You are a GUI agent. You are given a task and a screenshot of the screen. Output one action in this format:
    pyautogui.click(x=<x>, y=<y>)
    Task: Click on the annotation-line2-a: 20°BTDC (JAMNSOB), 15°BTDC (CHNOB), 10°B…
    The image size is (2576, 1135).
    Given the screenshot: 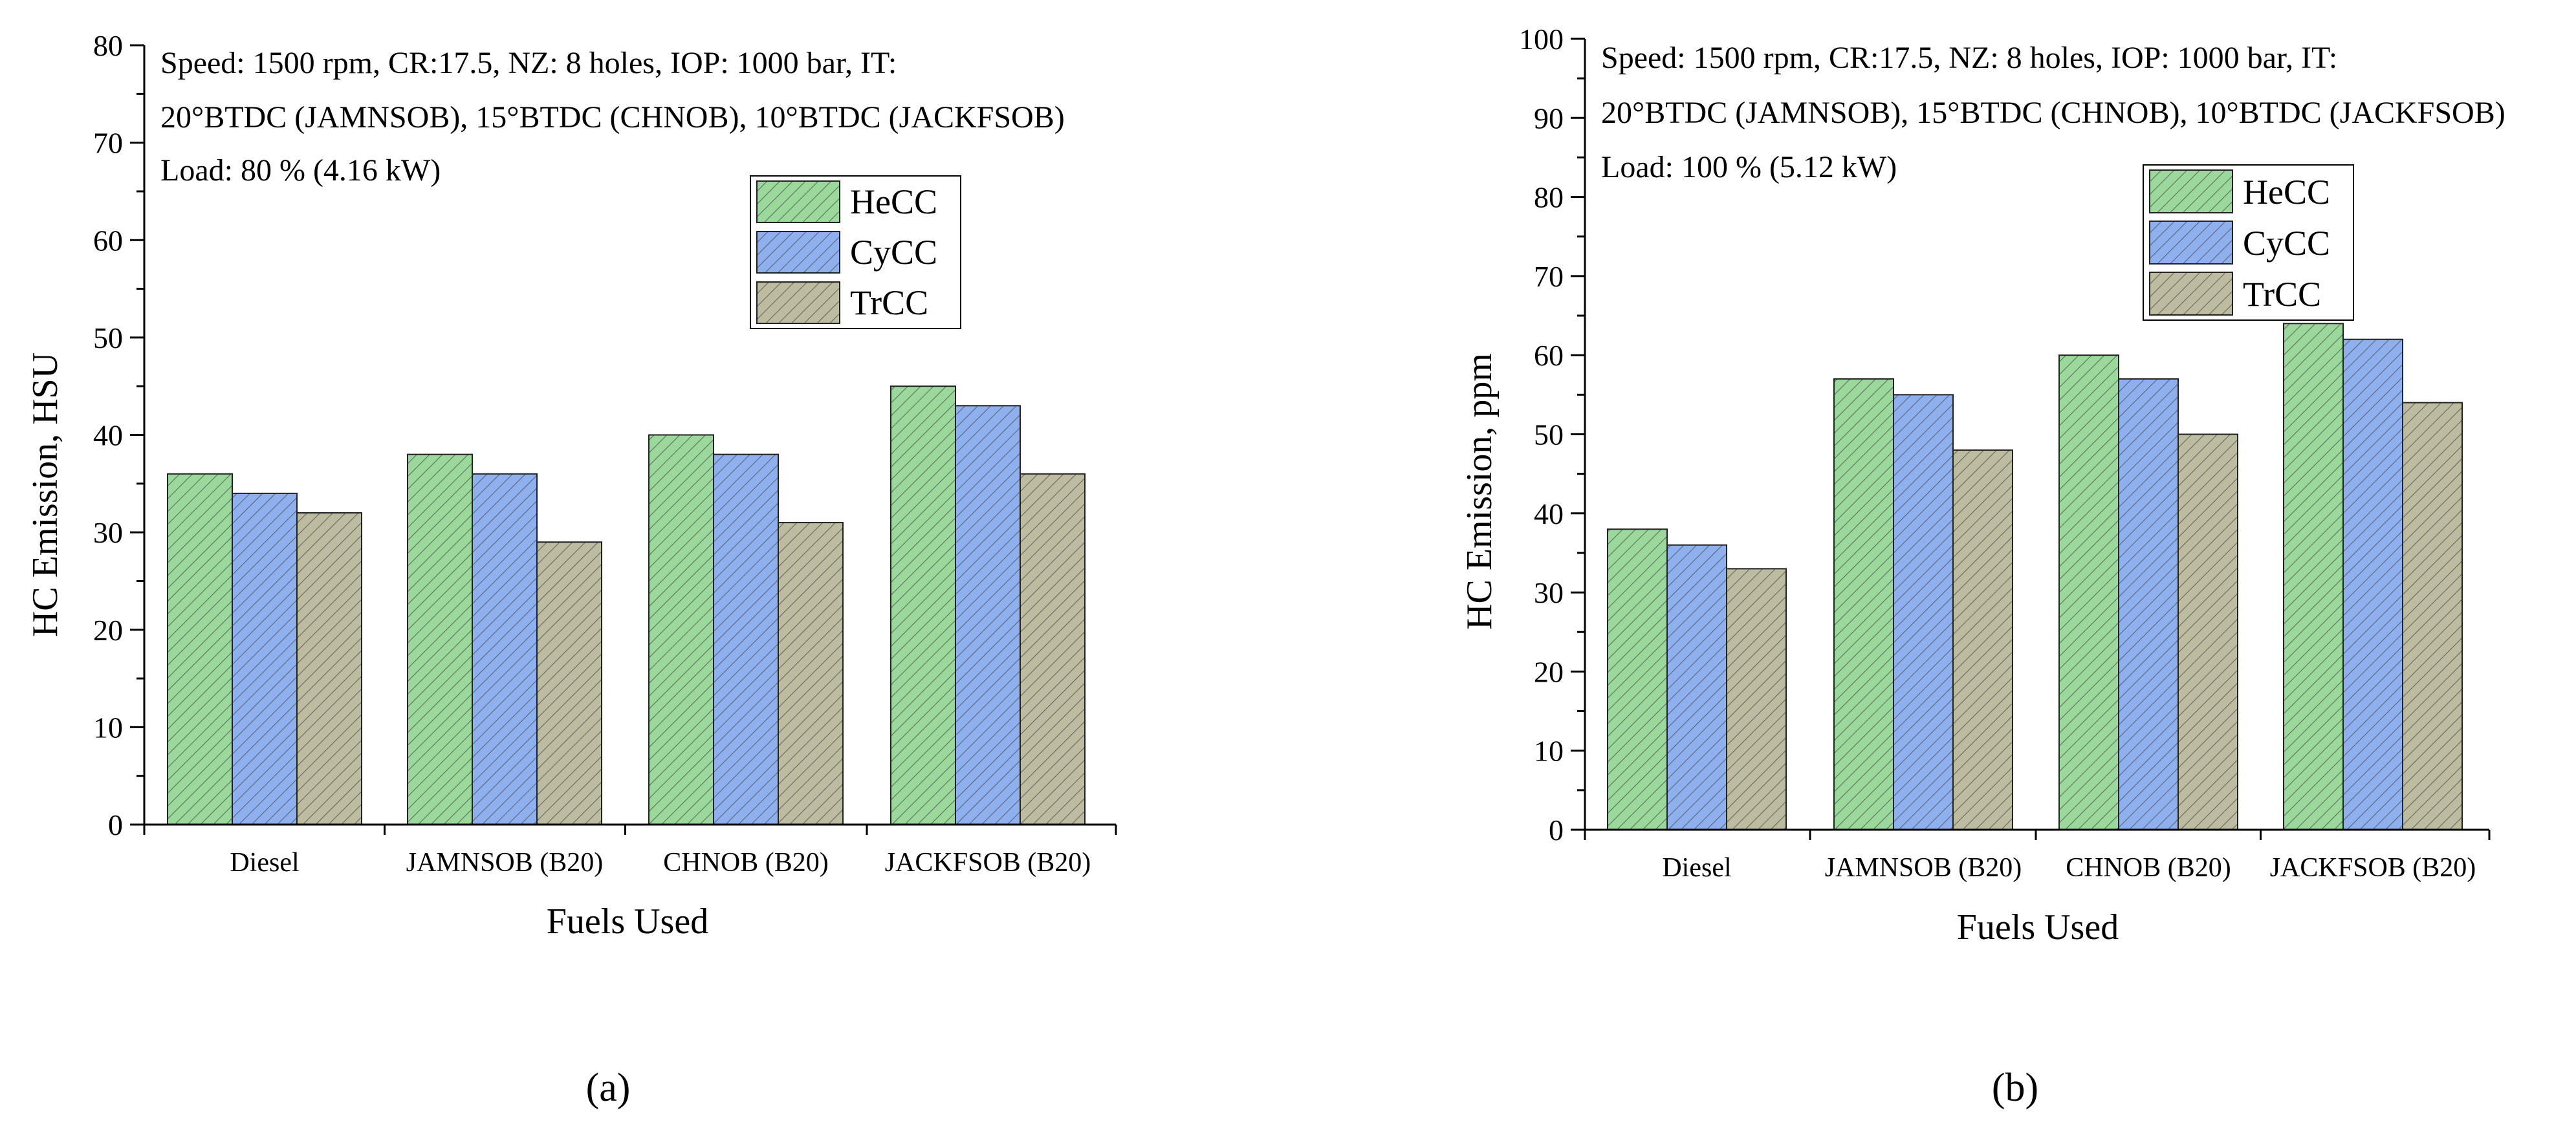 What is the action you would take?
    pyautogui.click(x=612, y=117)
    